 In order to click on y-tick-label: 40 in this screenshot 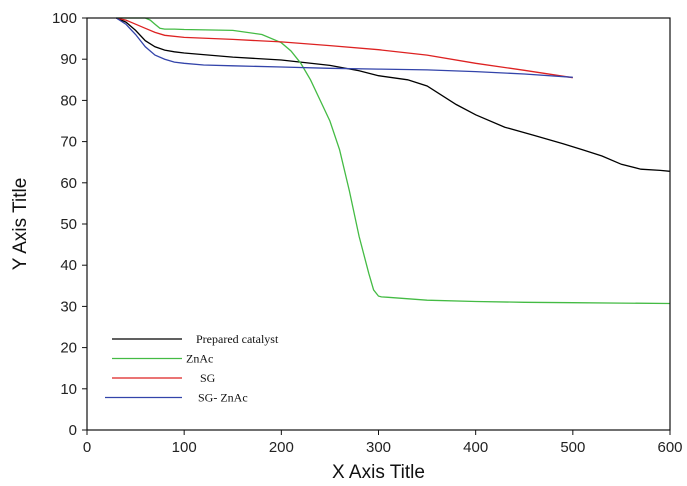, I will do `click(68, 265)`.